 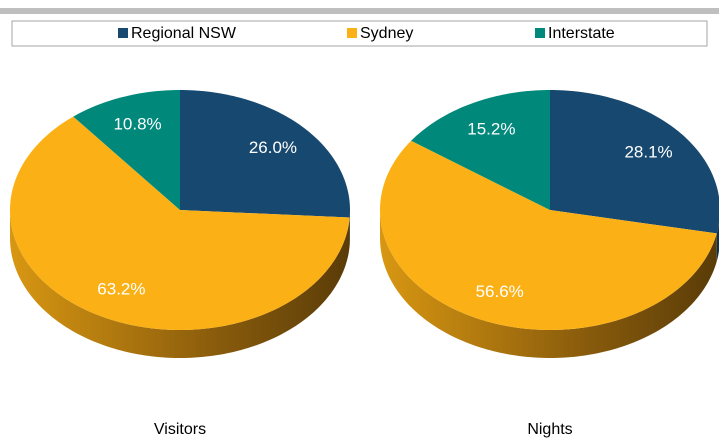 I want to click on chart-title: Nights, so click(x=549, y=429).